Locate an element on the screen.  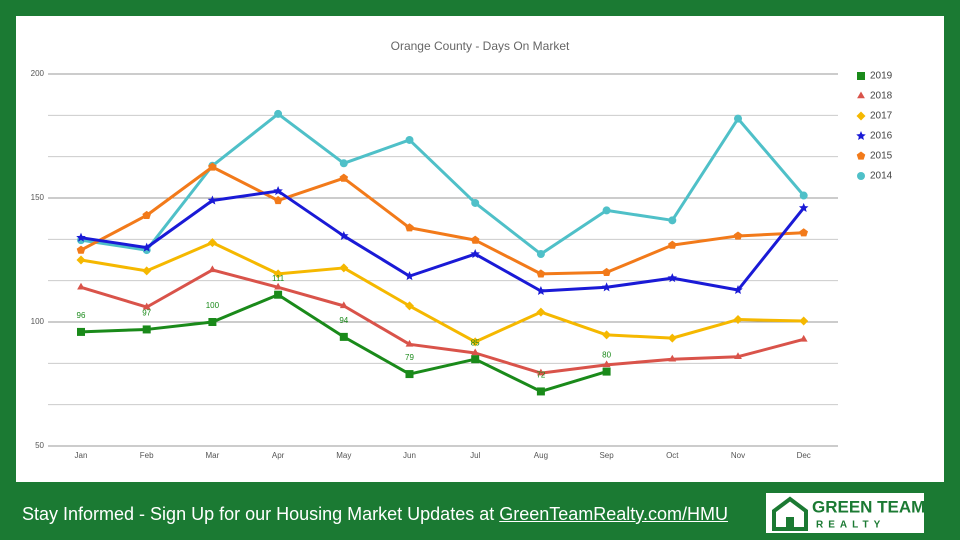
data-label: 100 is located at coordinates (213, 305).